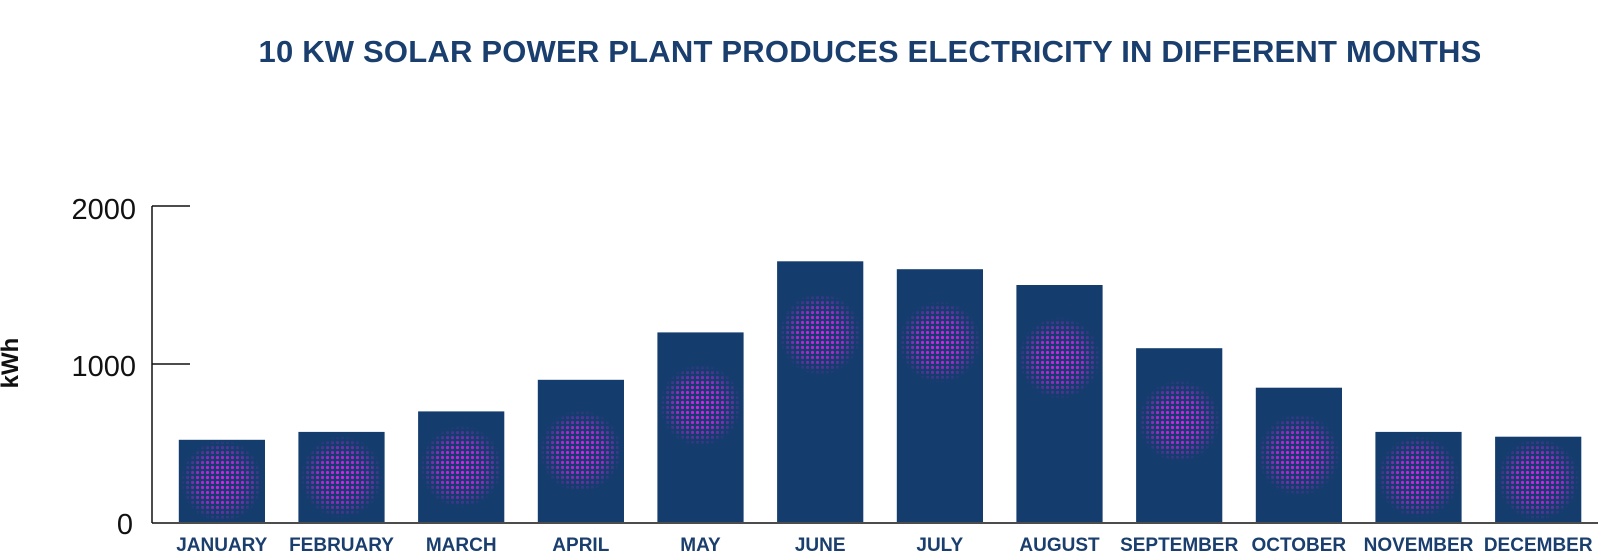  Describe the element at coordinates (939, 342) in the screenshot. I see `bar-glow-july` at that location.